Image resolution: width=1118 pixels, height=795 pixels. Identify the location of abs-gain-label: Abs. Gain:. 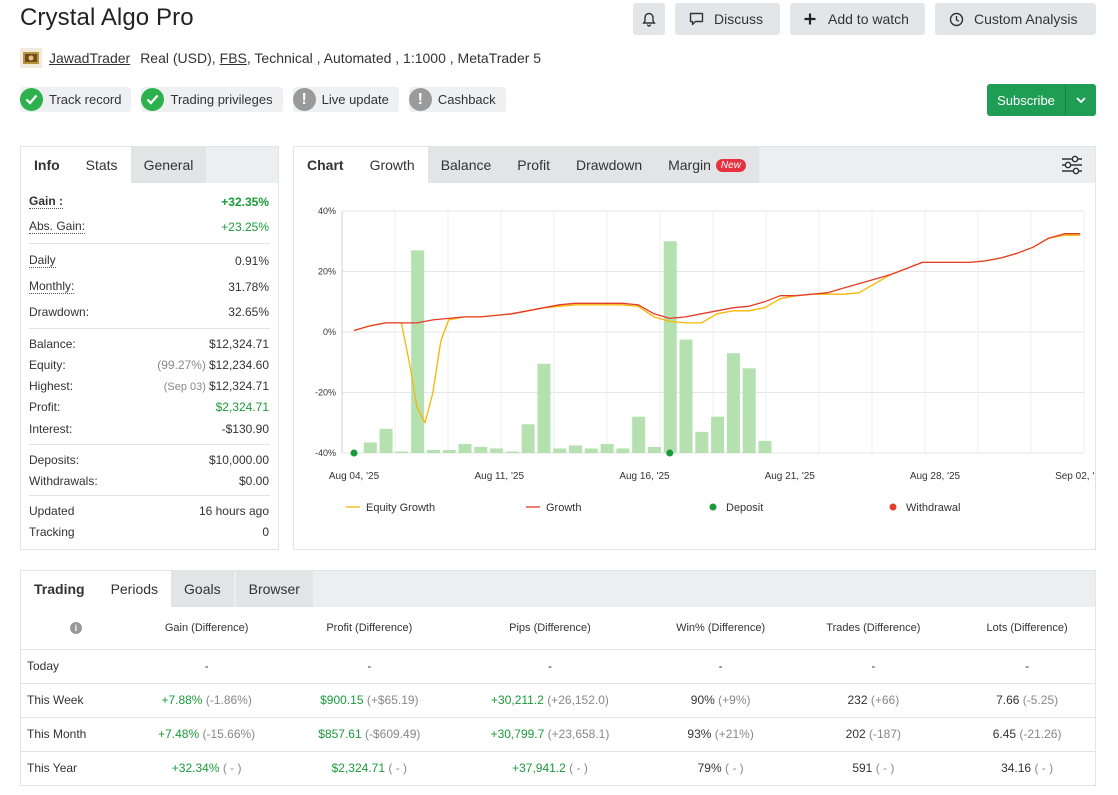
(57, 226).